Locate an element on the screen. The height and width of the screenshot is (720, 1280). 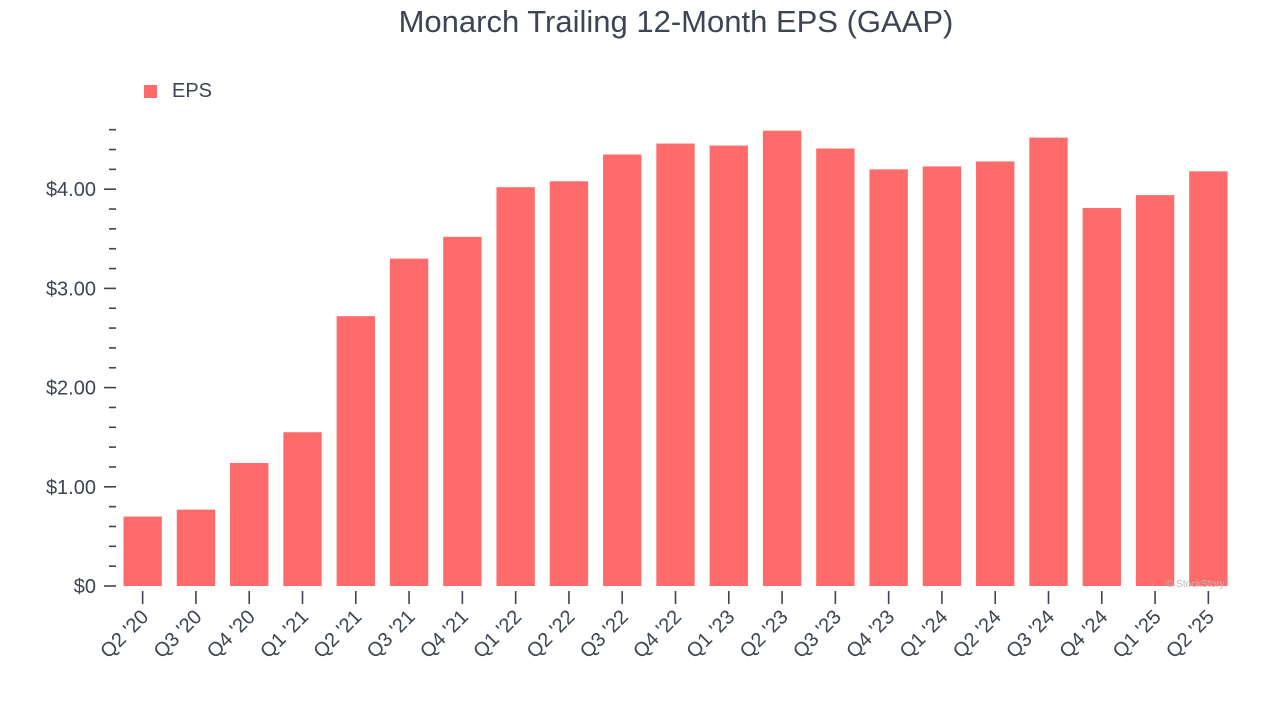
x-tick-label: Q3 '20 is located at coordinates (178, 634).